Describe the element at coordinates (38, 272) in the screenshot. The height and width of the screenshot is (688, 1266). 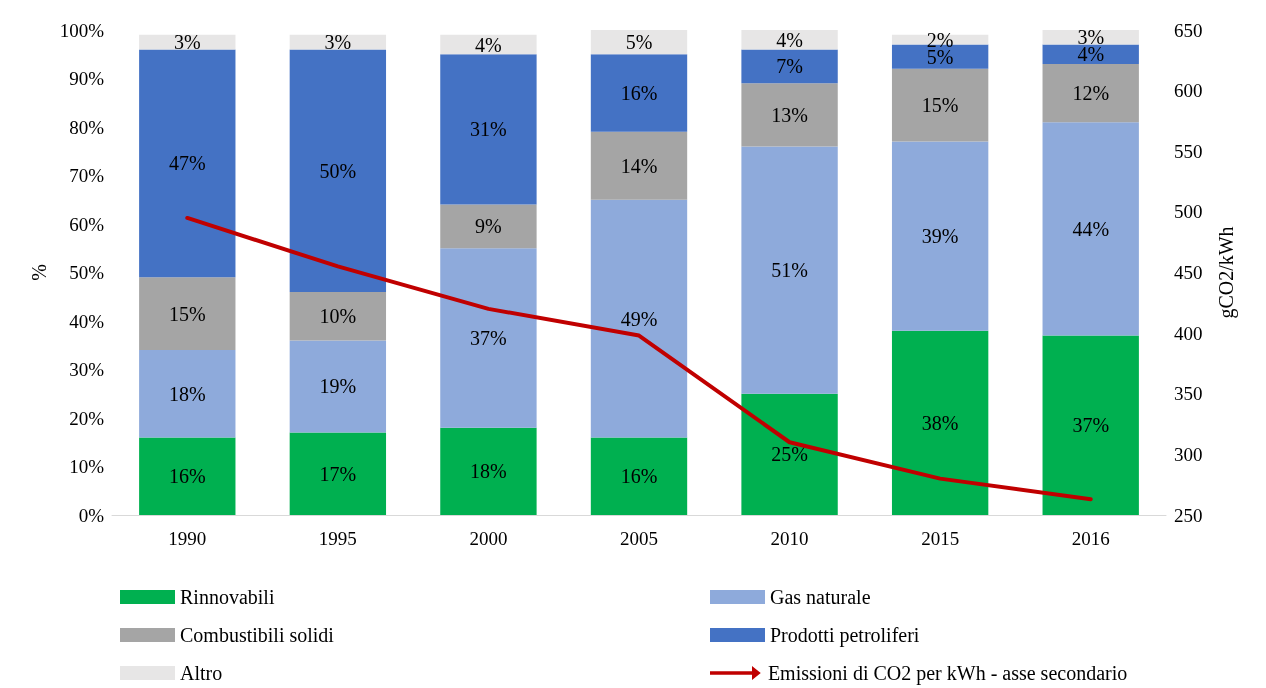
I see `y-axis-title: %` at that location.